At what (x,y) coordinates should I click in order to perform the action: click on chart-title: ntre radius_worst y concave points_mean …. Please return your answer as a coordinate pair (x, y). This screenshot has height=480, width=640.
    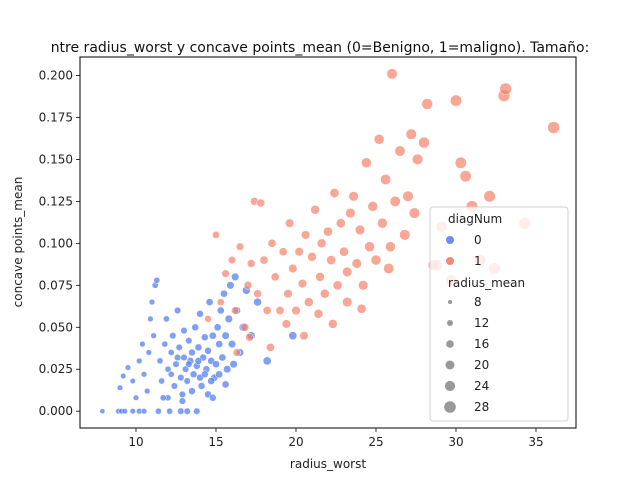
    Looking at the image, I should click on (320, 48).